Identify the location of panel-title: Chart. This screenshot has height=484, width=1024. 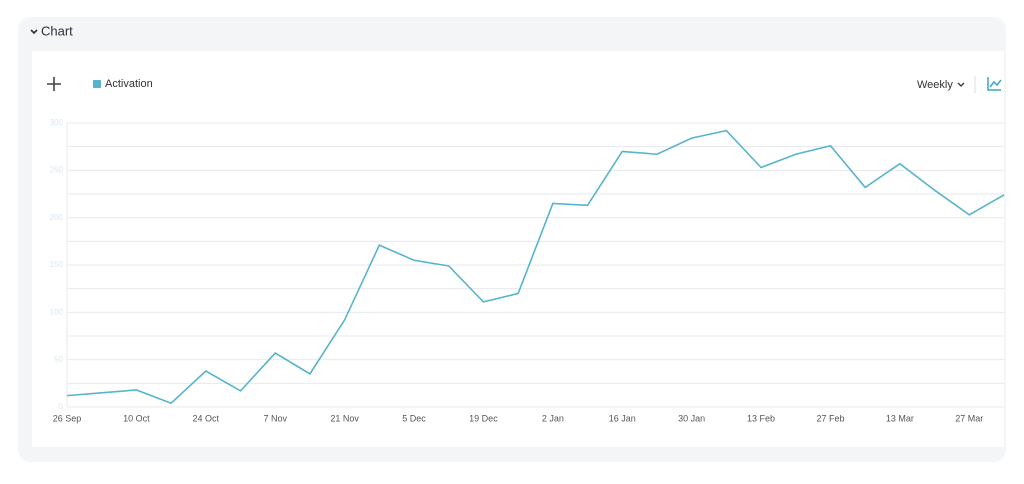
(57, 30).